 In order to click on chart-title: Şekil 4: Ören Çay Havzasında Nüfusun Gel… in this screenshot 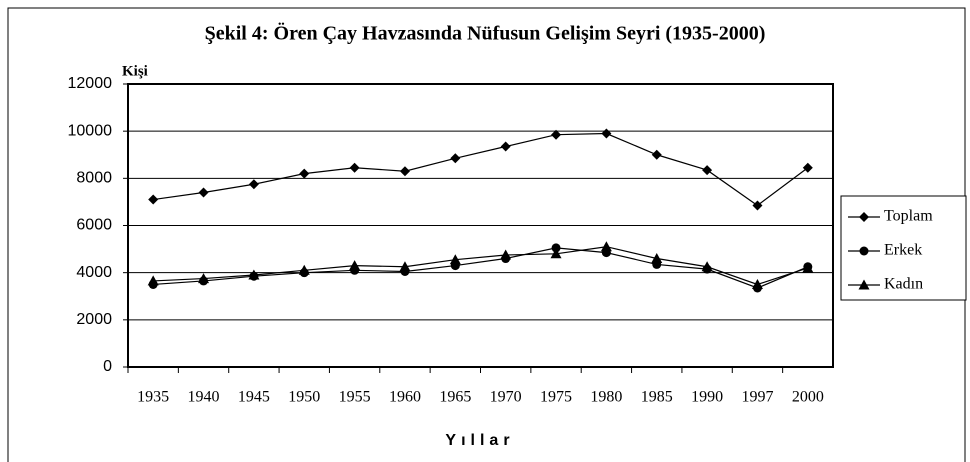, I will do `click(485, 33)`.